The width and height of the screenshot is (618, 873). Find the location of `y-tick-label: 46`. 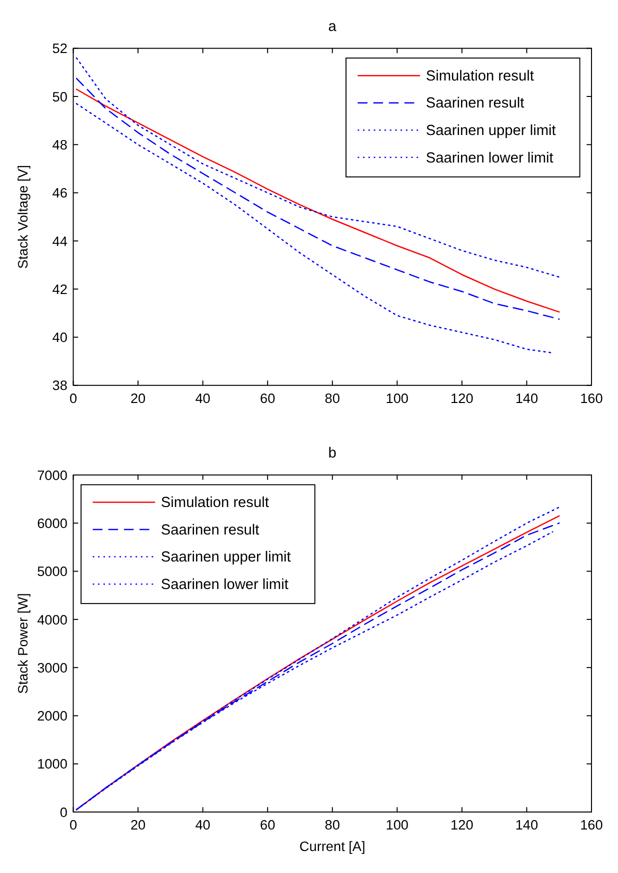

y-tick-label: 46 is located at coordinates (60, 193).